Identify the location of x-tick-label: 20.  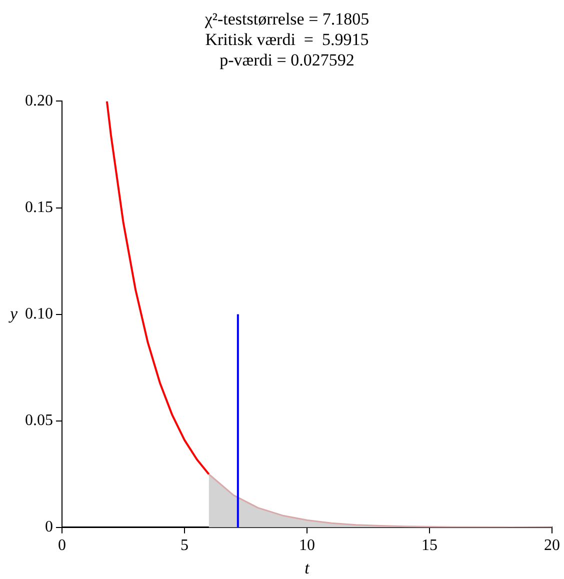
(552, 545).